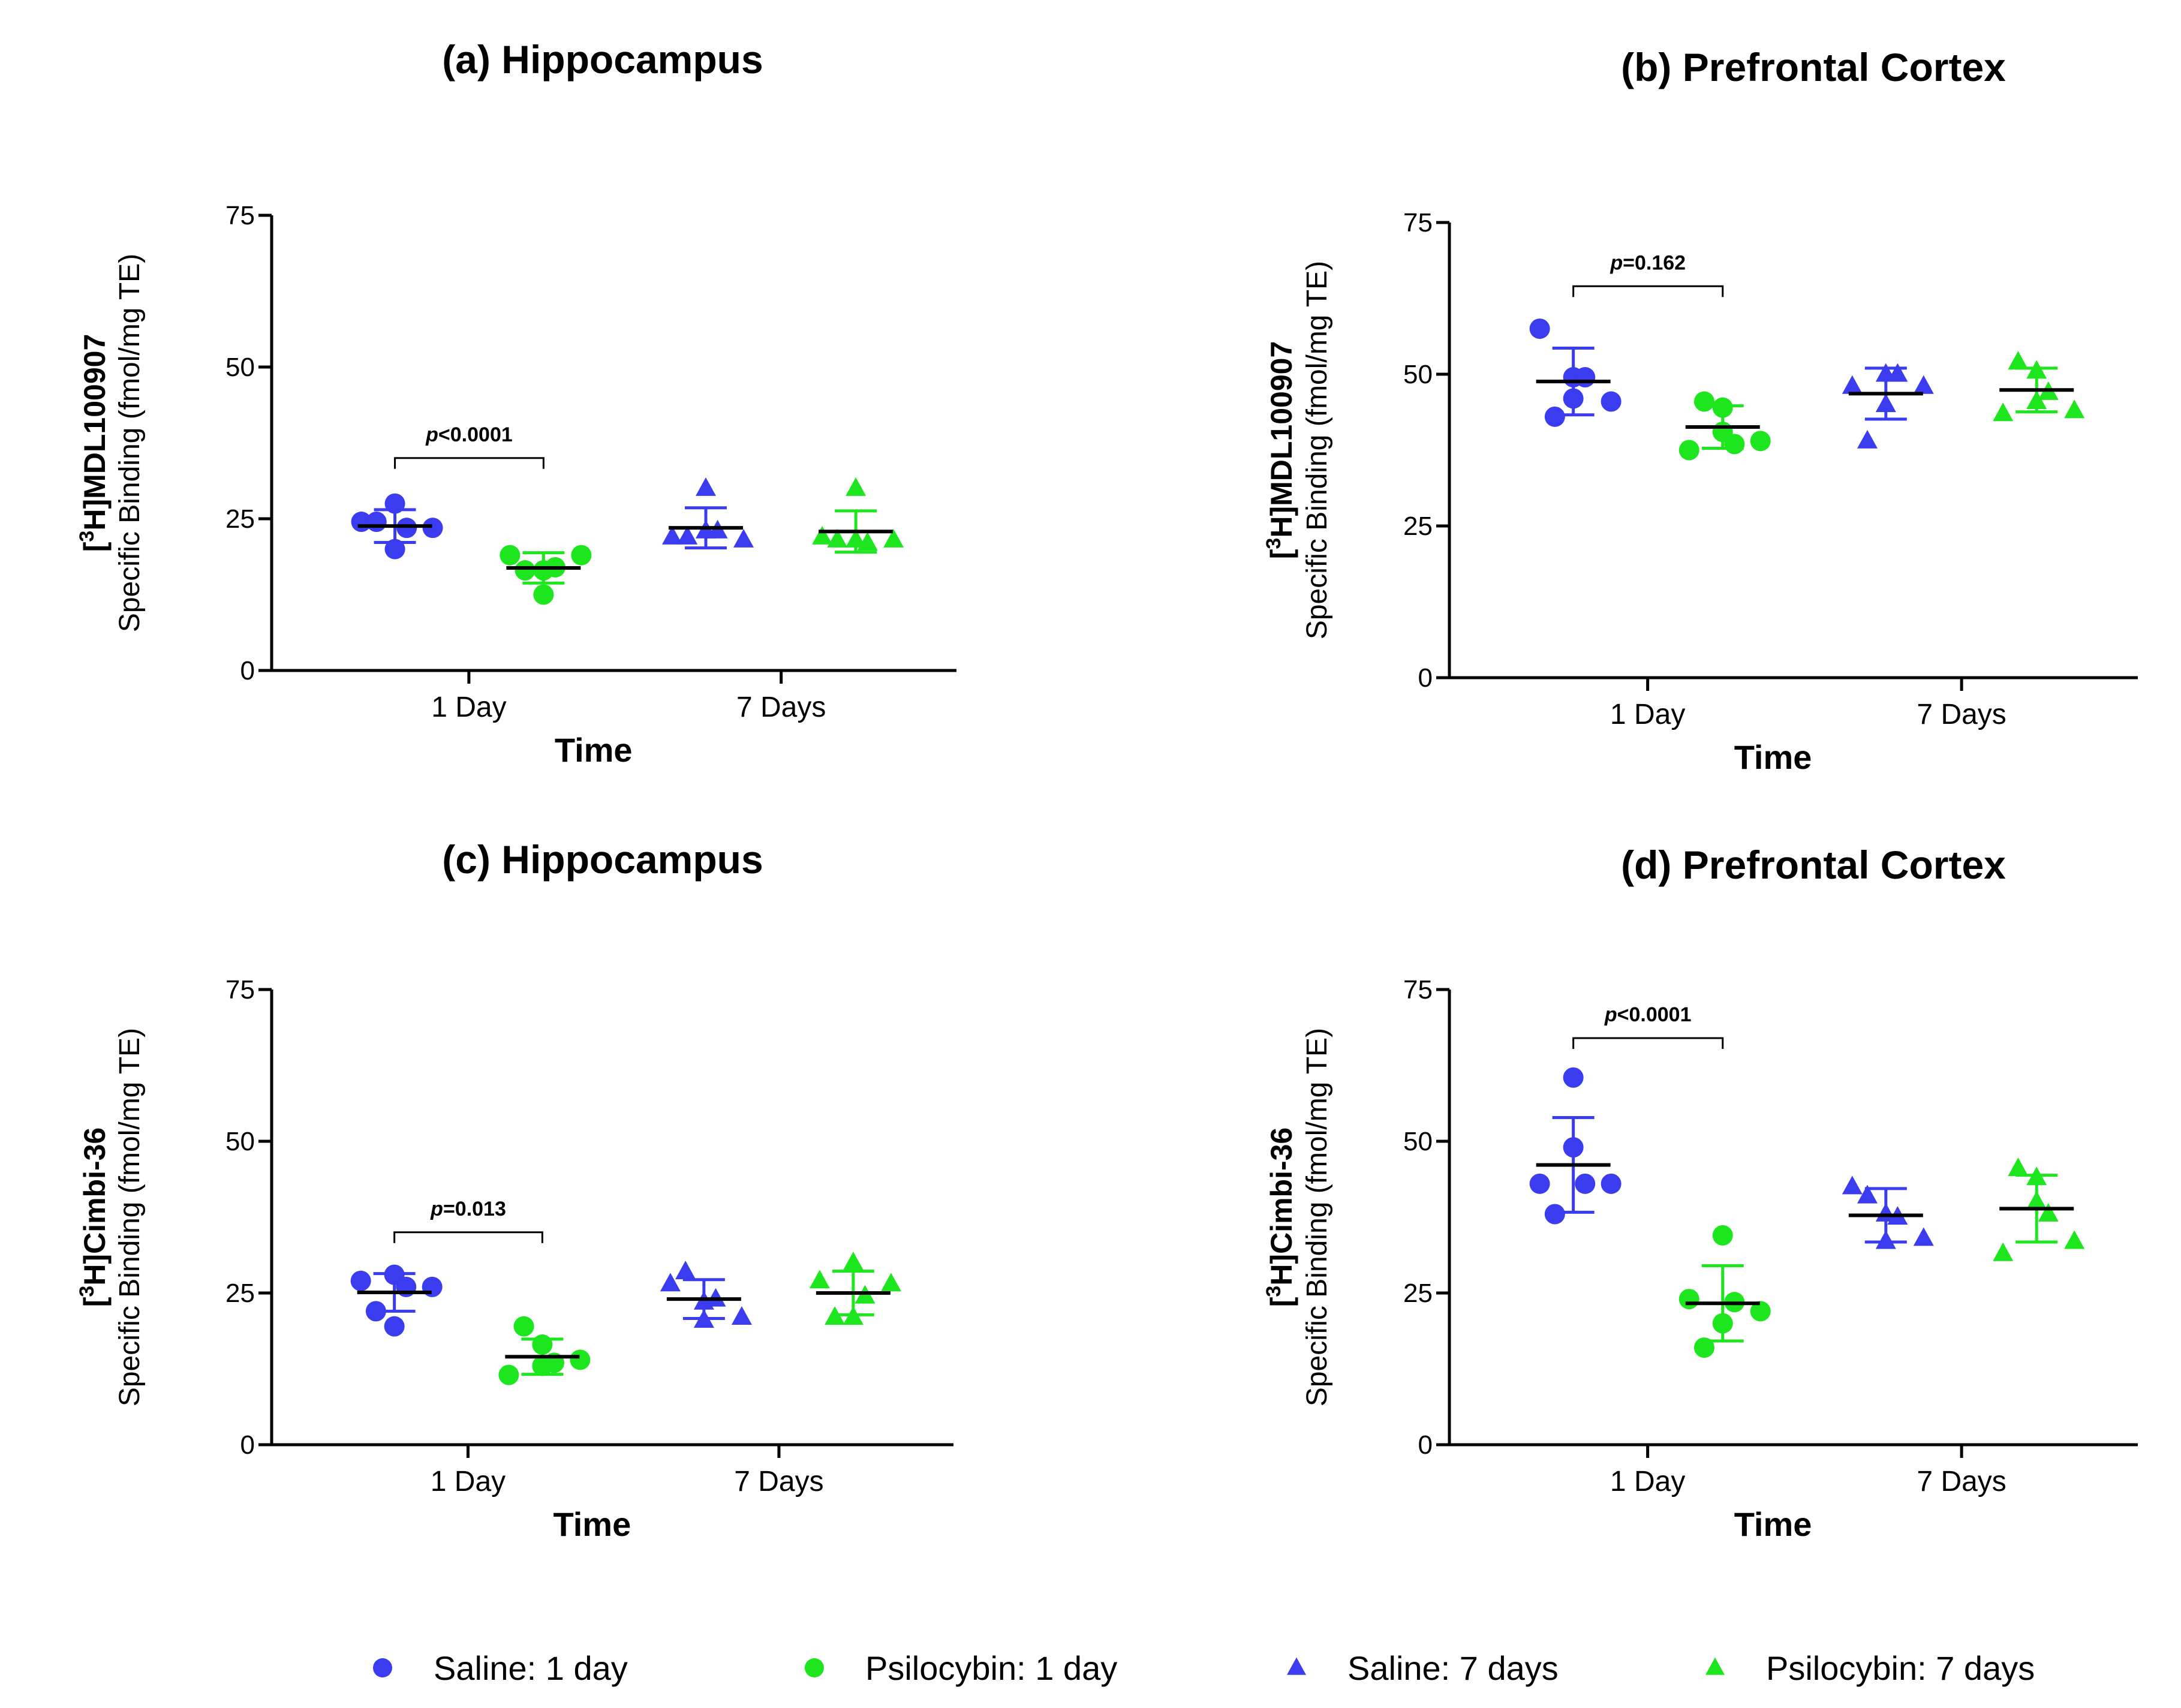 Image resolution: width=2181 pixels, height=1708 pixels. Describe the element at coordinates (1813, 865) in the screenshot. I see `panel-title: (d) Prefrontal Cortex` at that location.